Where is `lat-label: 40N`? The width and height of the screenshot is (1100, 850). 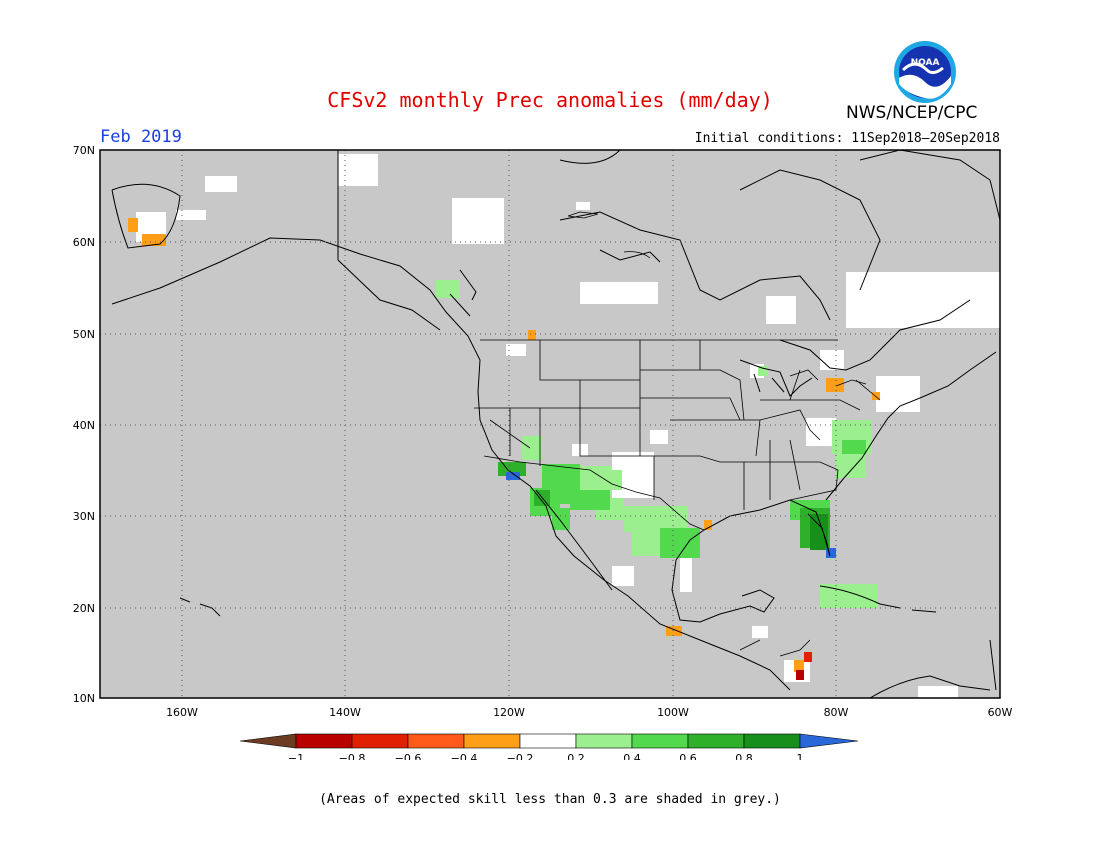 lat-label: 40N is located at coordinates (84, 425).